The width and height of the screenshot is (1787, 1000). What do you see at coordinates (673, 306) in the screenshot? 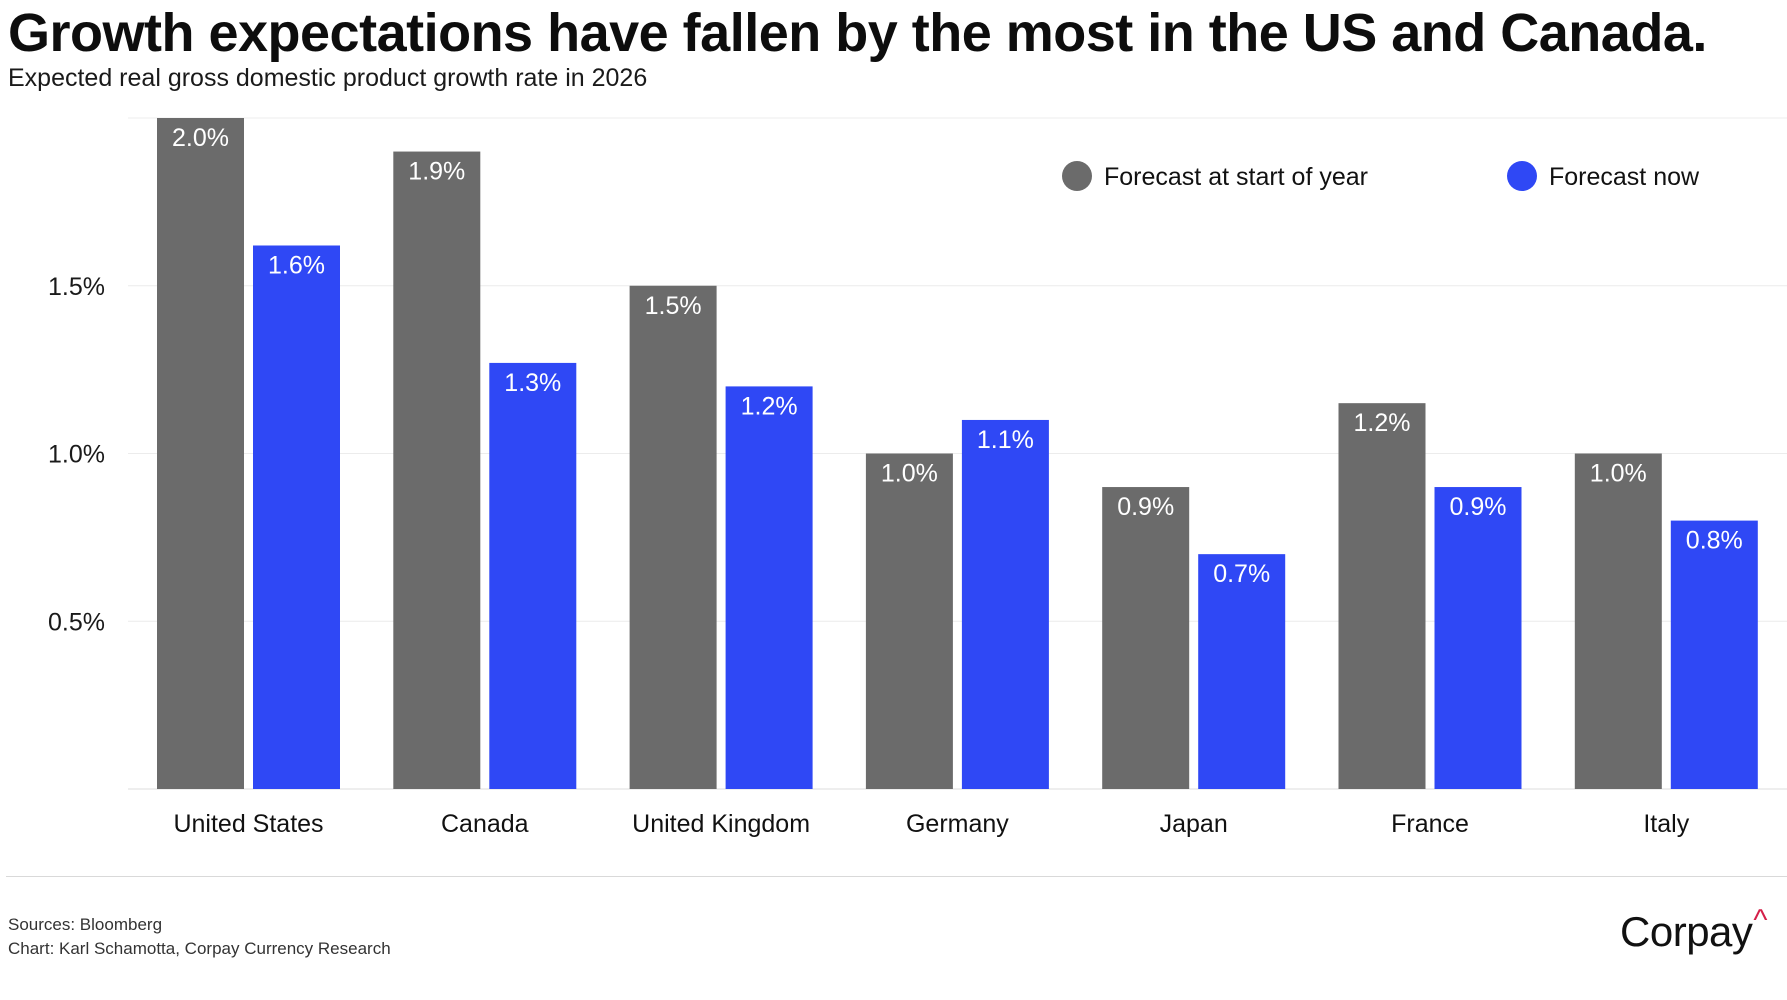
I see `bar-value-label: 1.5%` at bounding box center [673, 306].